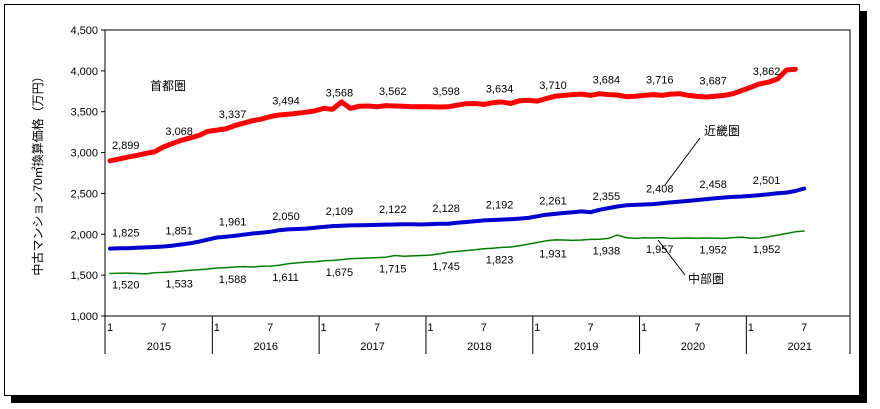 This screenshot has height=409, width=880. I want to click on year-label: 2016, so click(266, 347).